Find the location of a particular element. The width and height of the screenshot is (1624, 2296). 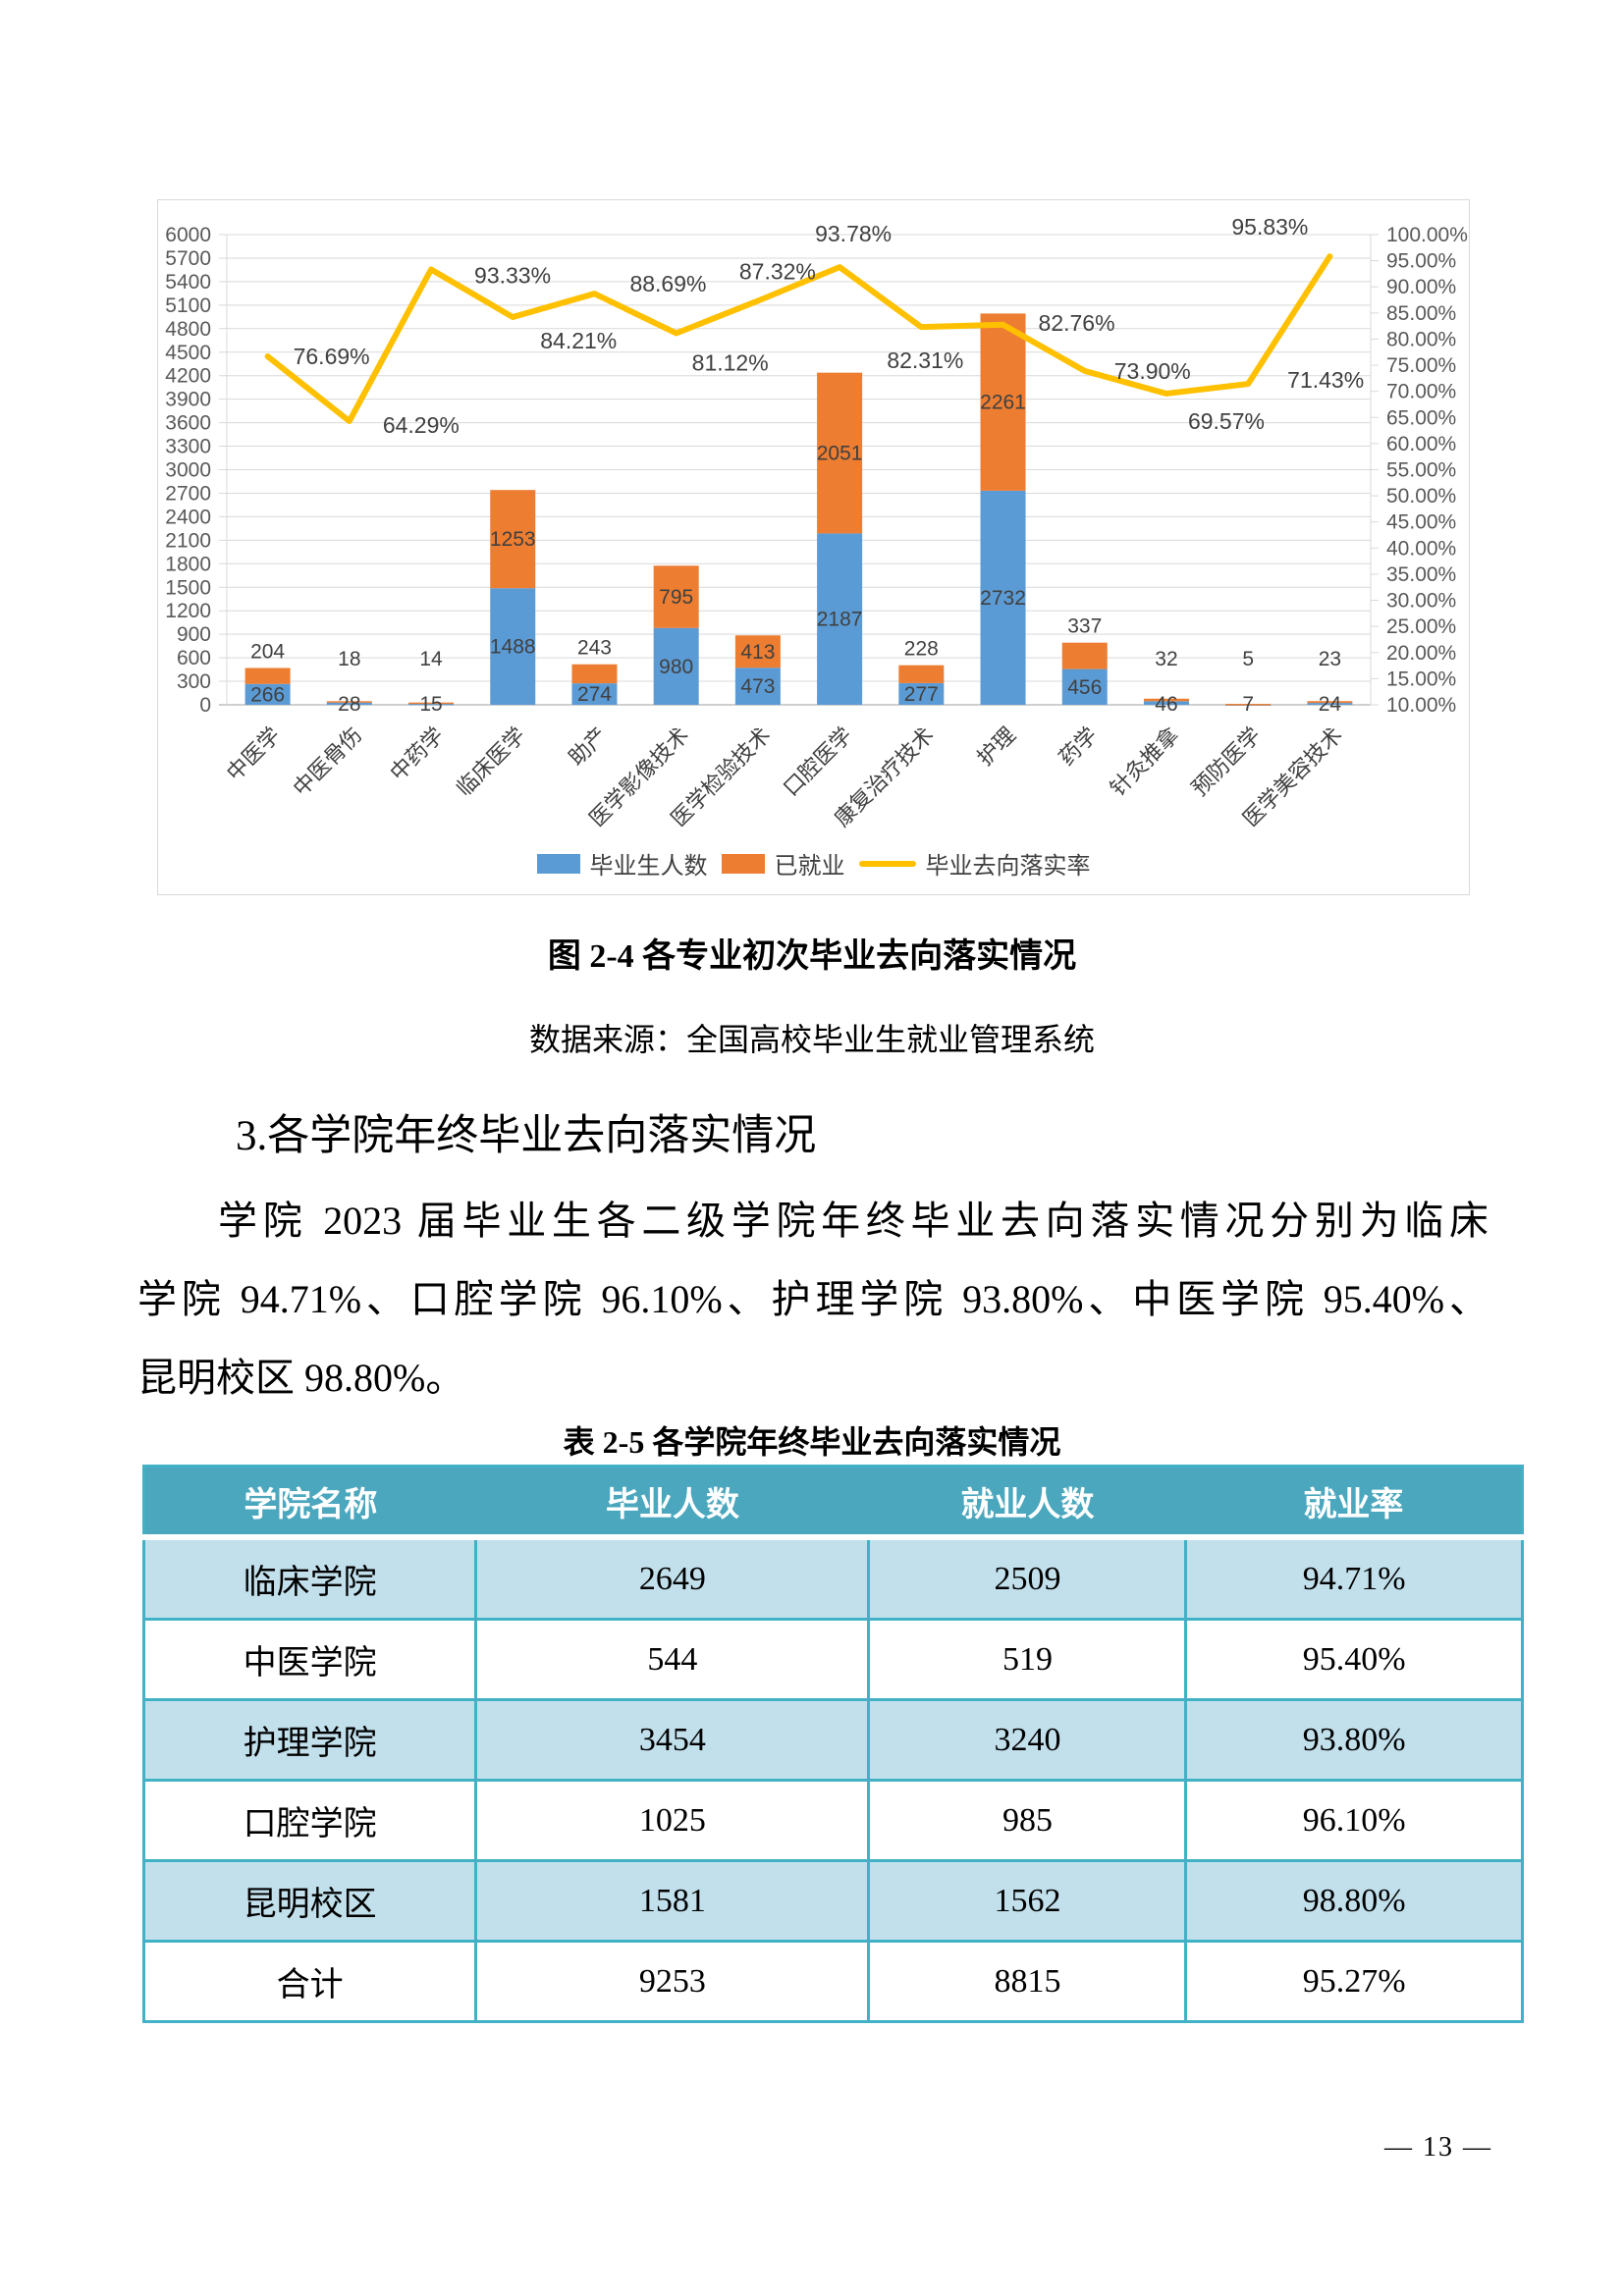

legend-label: 已就业 is located at coordinates (809, 867).